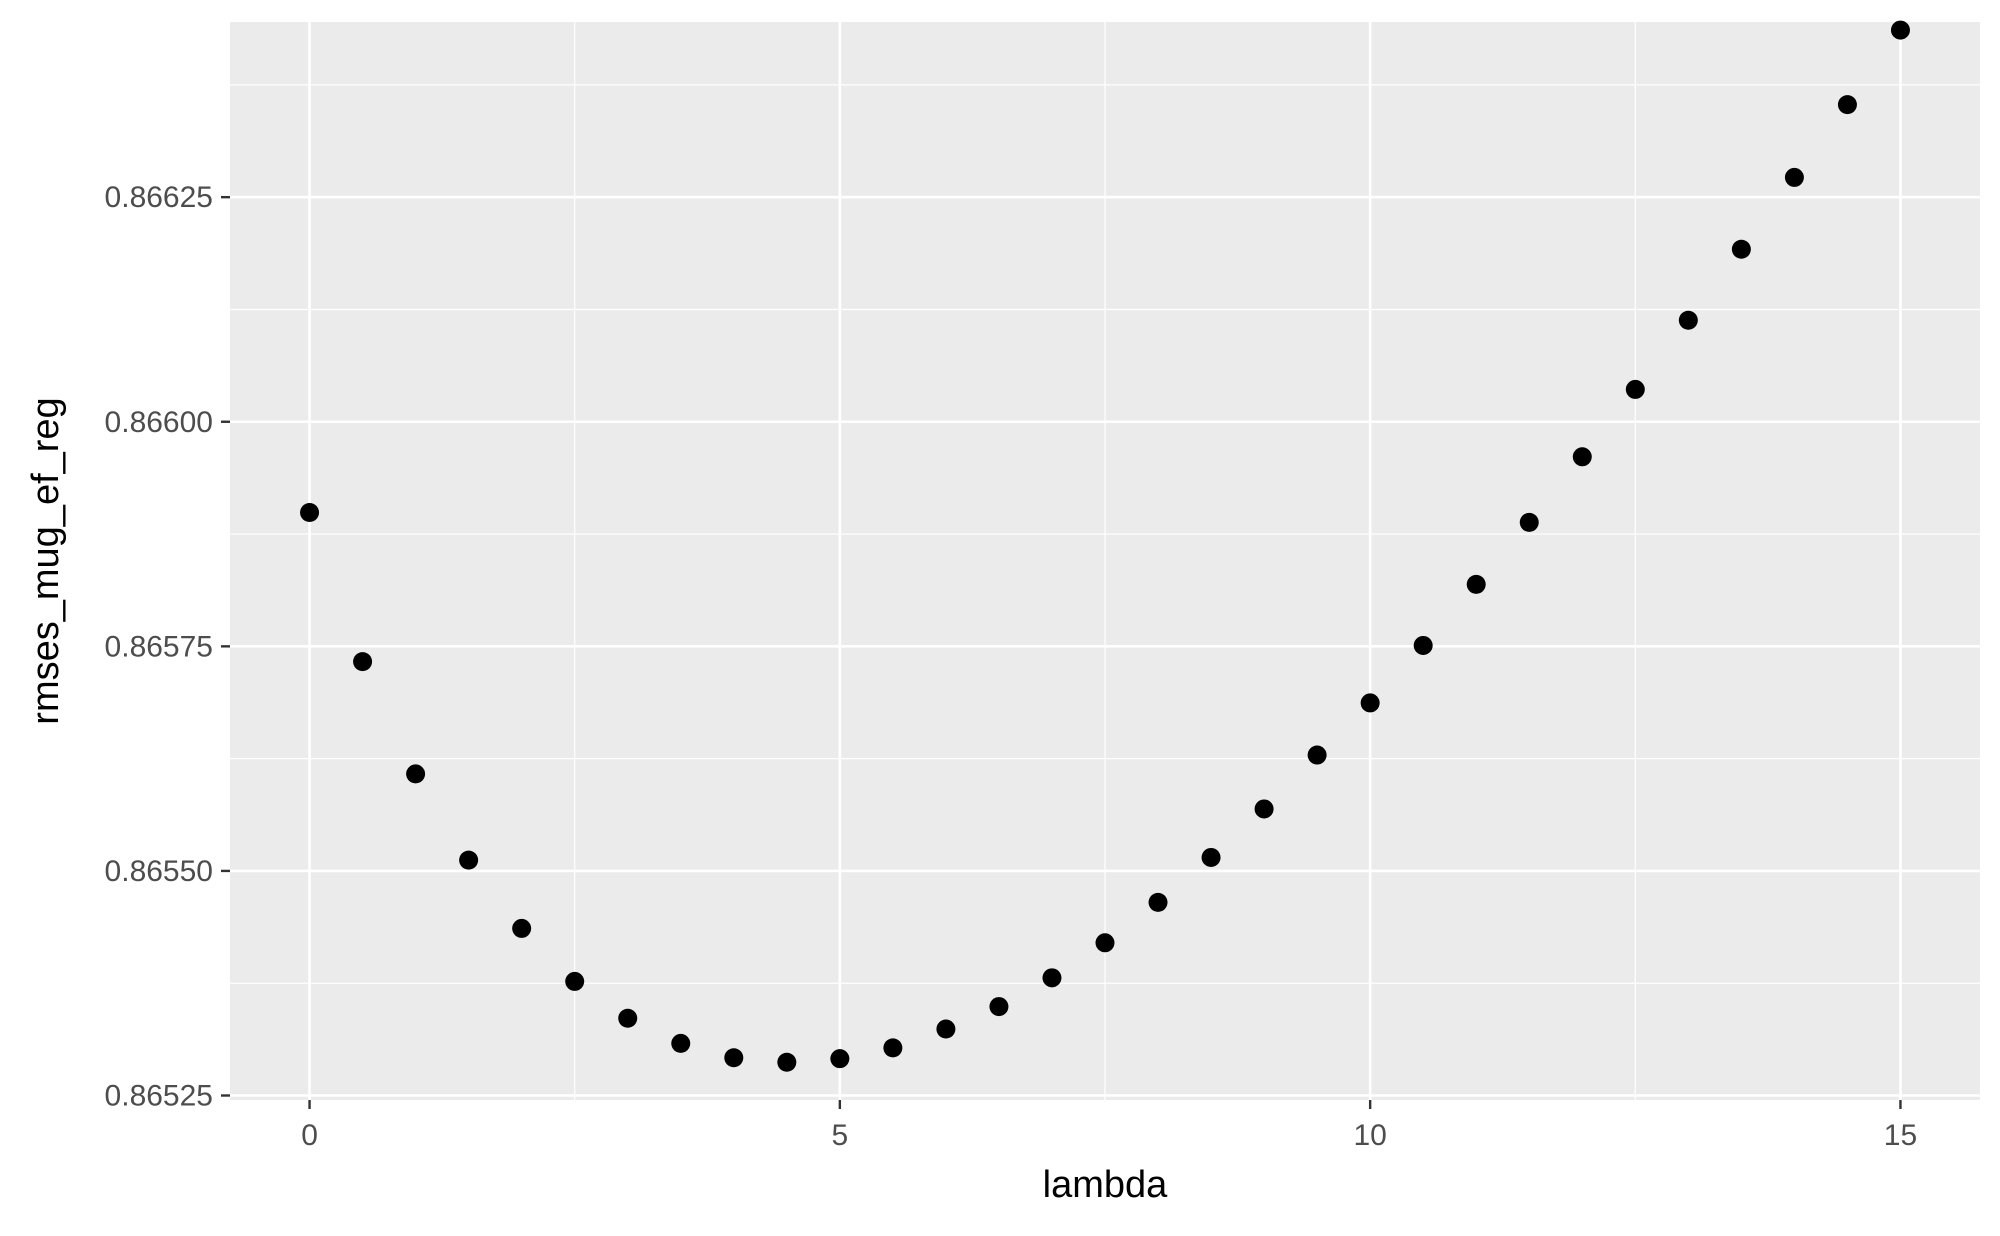 The width and height of the screenshot is (2000, 1236). What do you see at coordinates (1369, 1135) in the screenshot?
I see `x-tick-label: 10` at bounding box center [1369, 1135].